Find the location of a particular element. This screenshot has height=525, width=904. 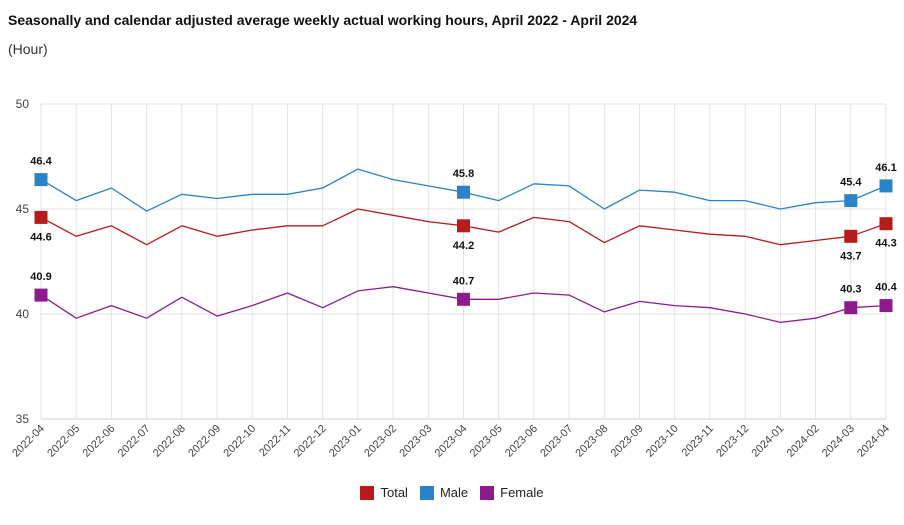

female-data-label: 40.7 is located at coordinates (463, 281).